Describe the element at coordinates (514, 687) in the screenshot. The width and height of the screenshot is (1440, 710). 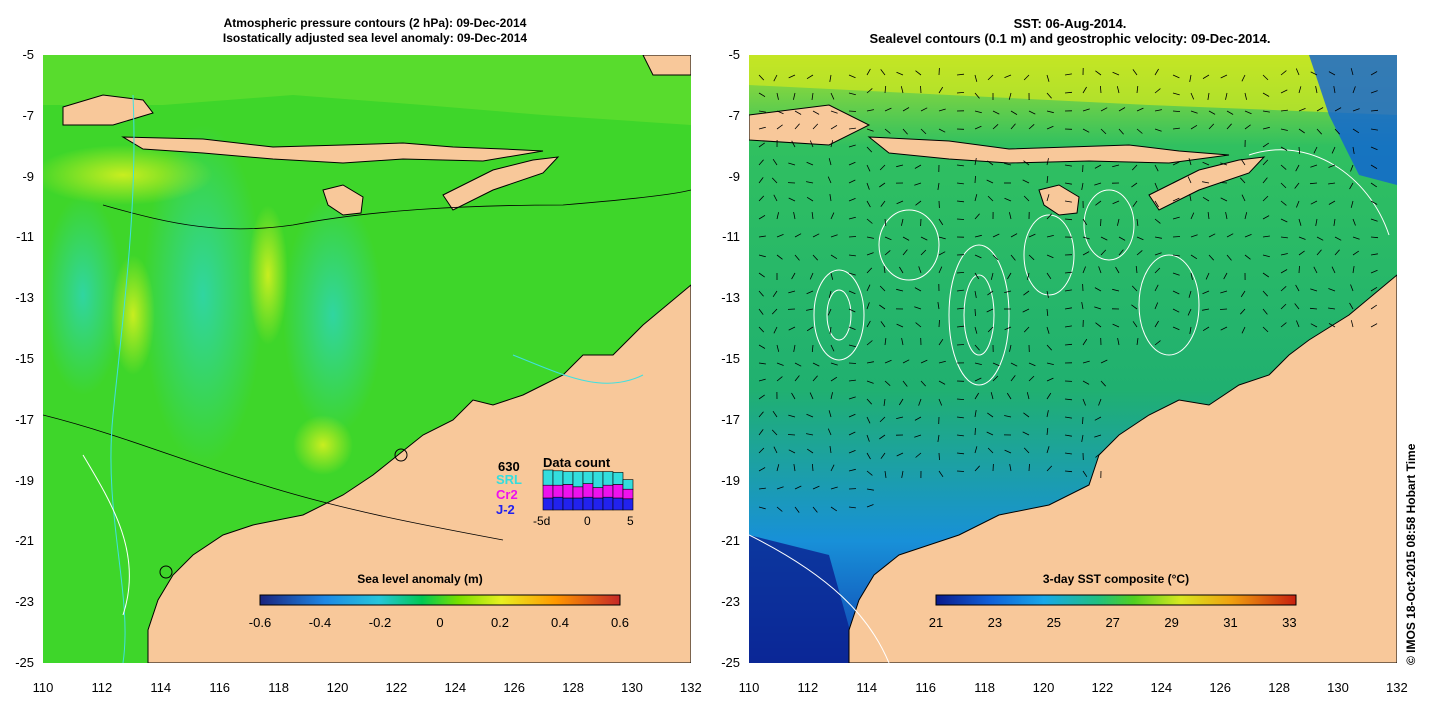
I see `lon-tick-label: 126` at that location.